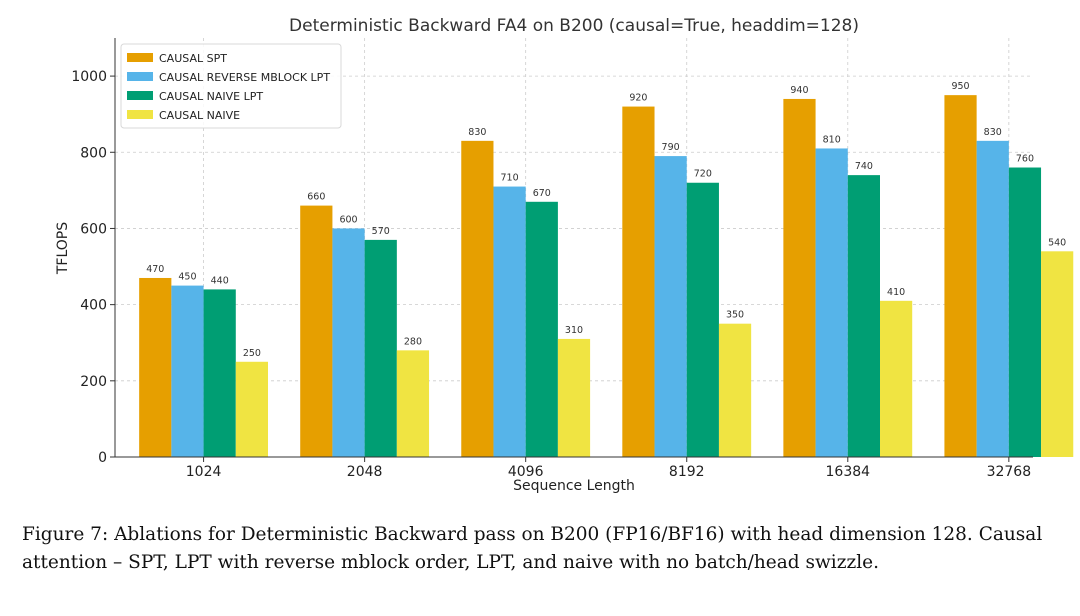  What do you see at coordinates (244, 77) in the screenshot?
I see `legend-label: CAUSAL REVERSE MBLOCK LPT` at bounding box center [244, 77].